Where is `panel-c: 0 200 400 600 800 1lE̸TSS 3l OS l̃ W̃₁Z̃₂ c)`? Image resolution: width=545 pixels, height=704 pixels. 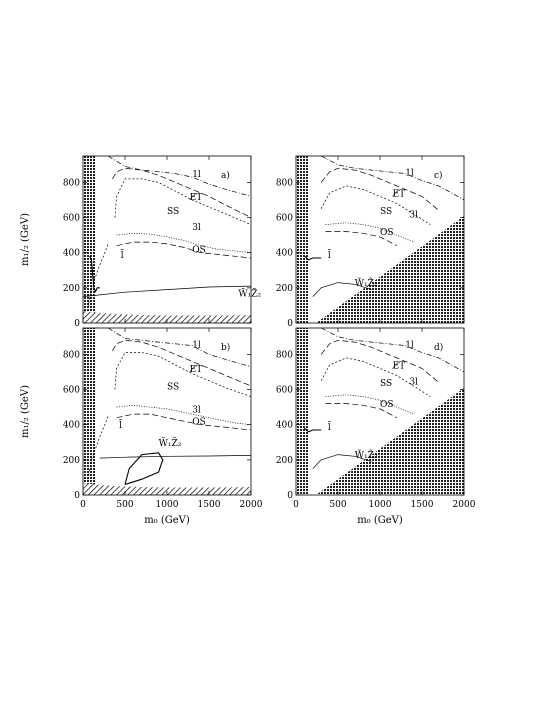
panel-c: 0 200 400 600 800 1lE̸TSS 3l OS l̃ W̃₁Z̃₂ c) is located at coordinates (370, 242).